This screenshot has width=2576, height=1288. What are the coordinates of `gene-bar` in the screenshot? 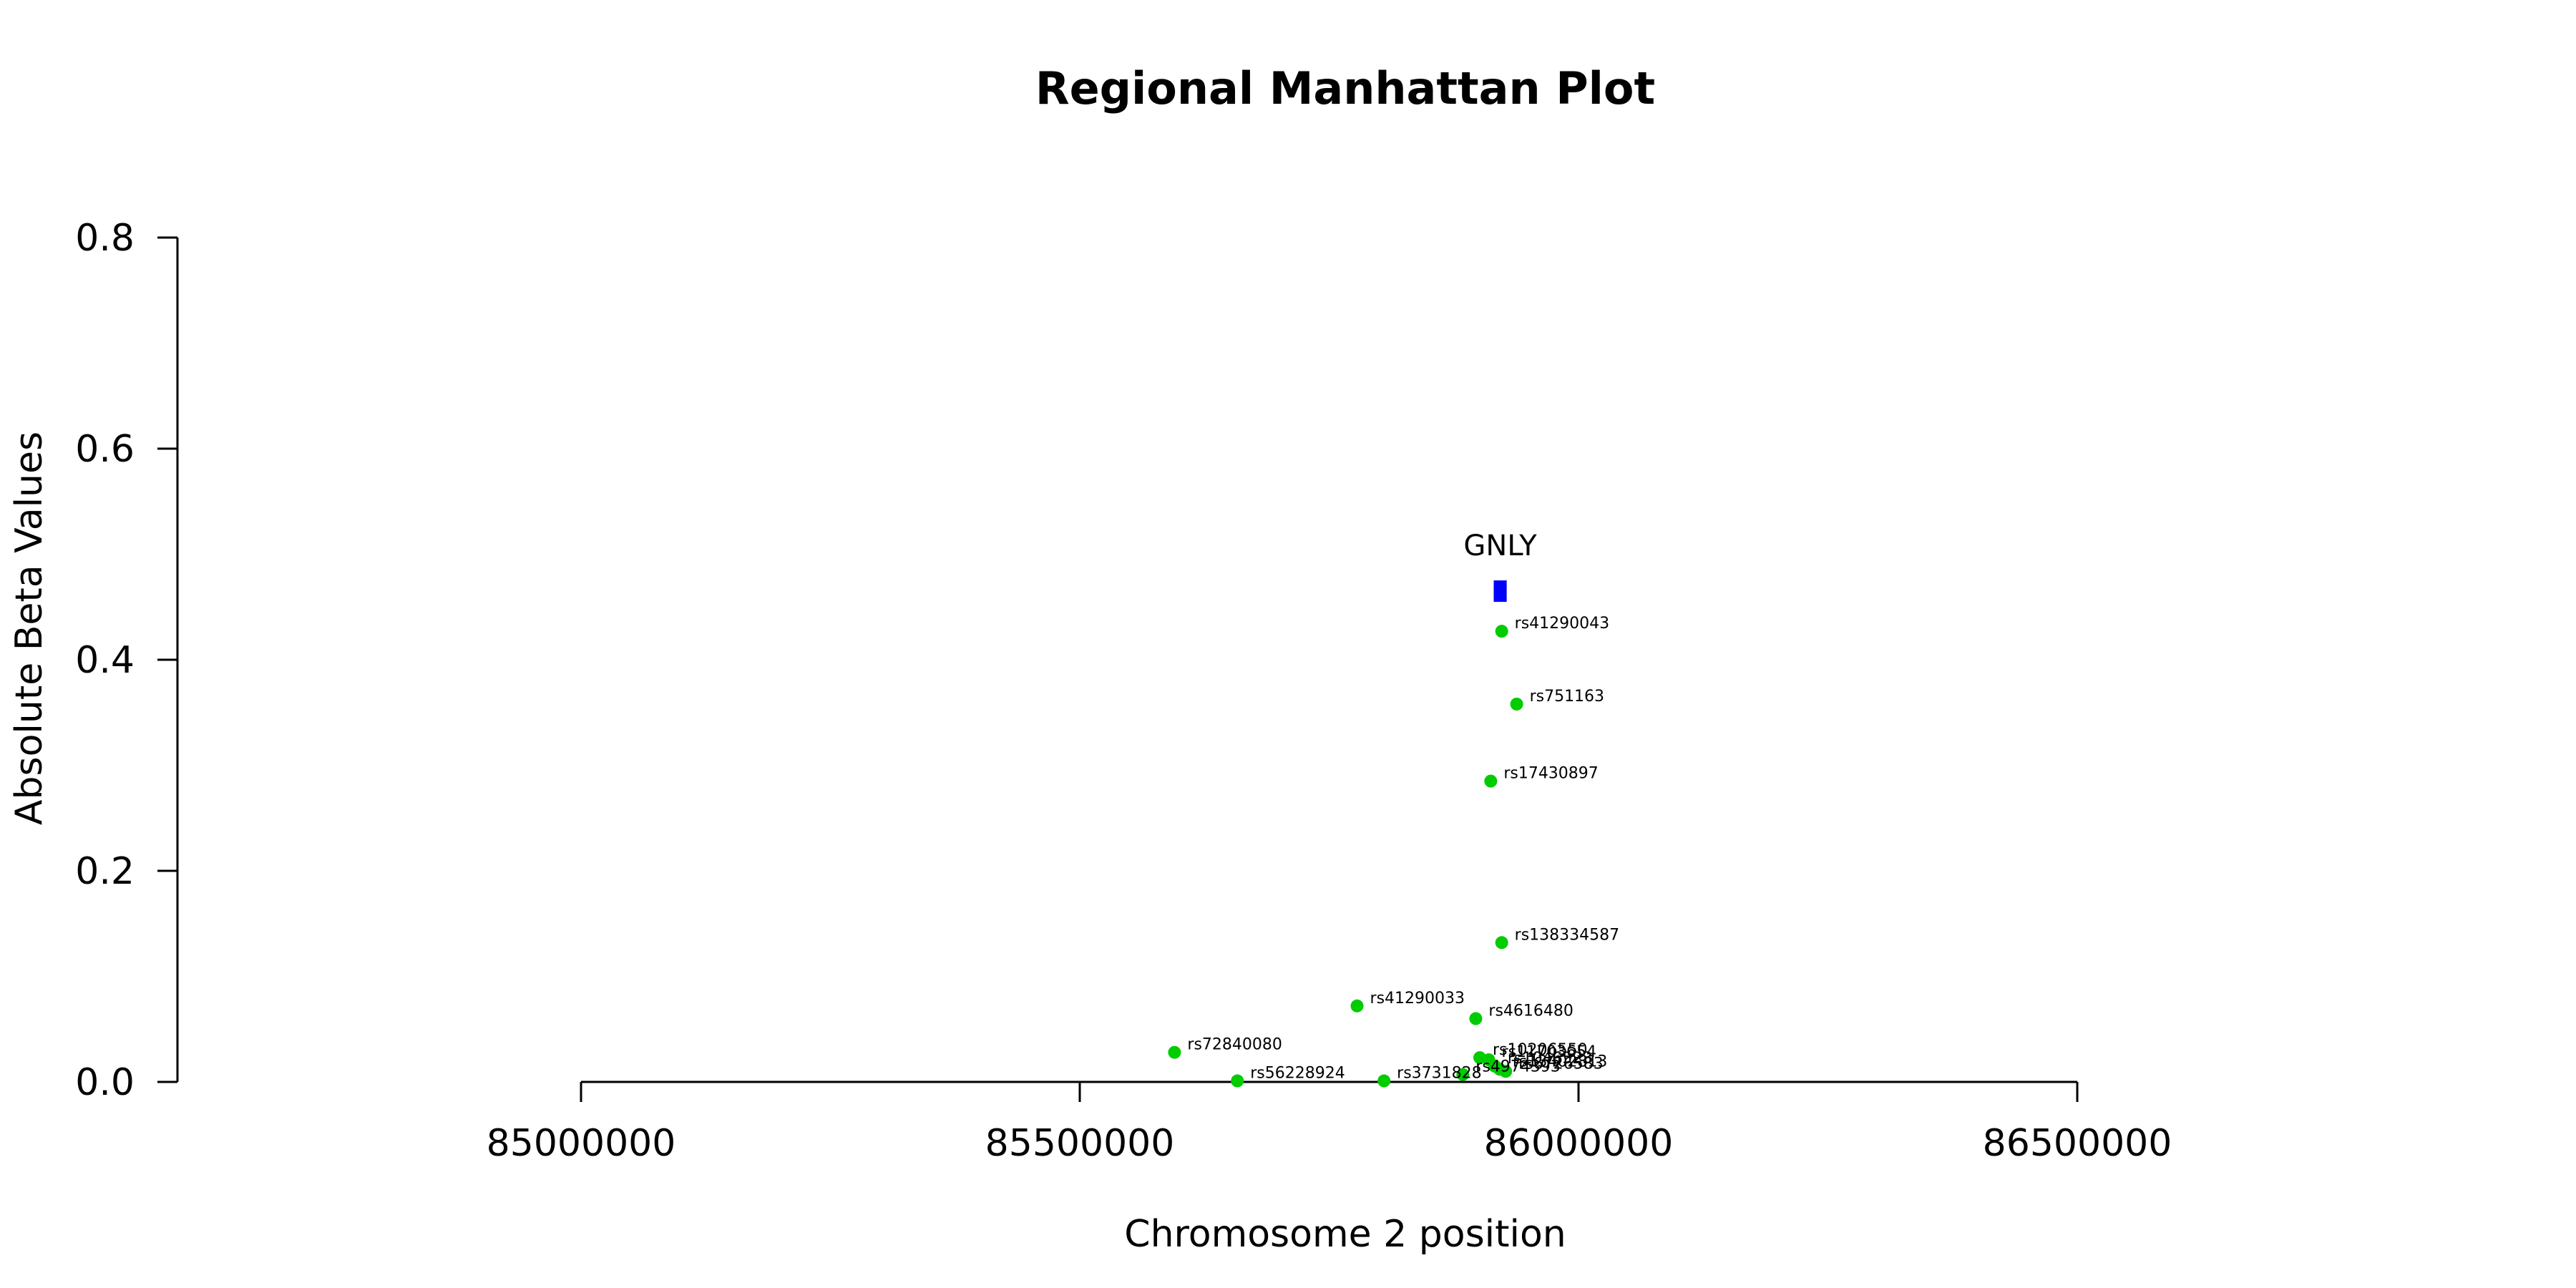 It's located at (1500, 591).